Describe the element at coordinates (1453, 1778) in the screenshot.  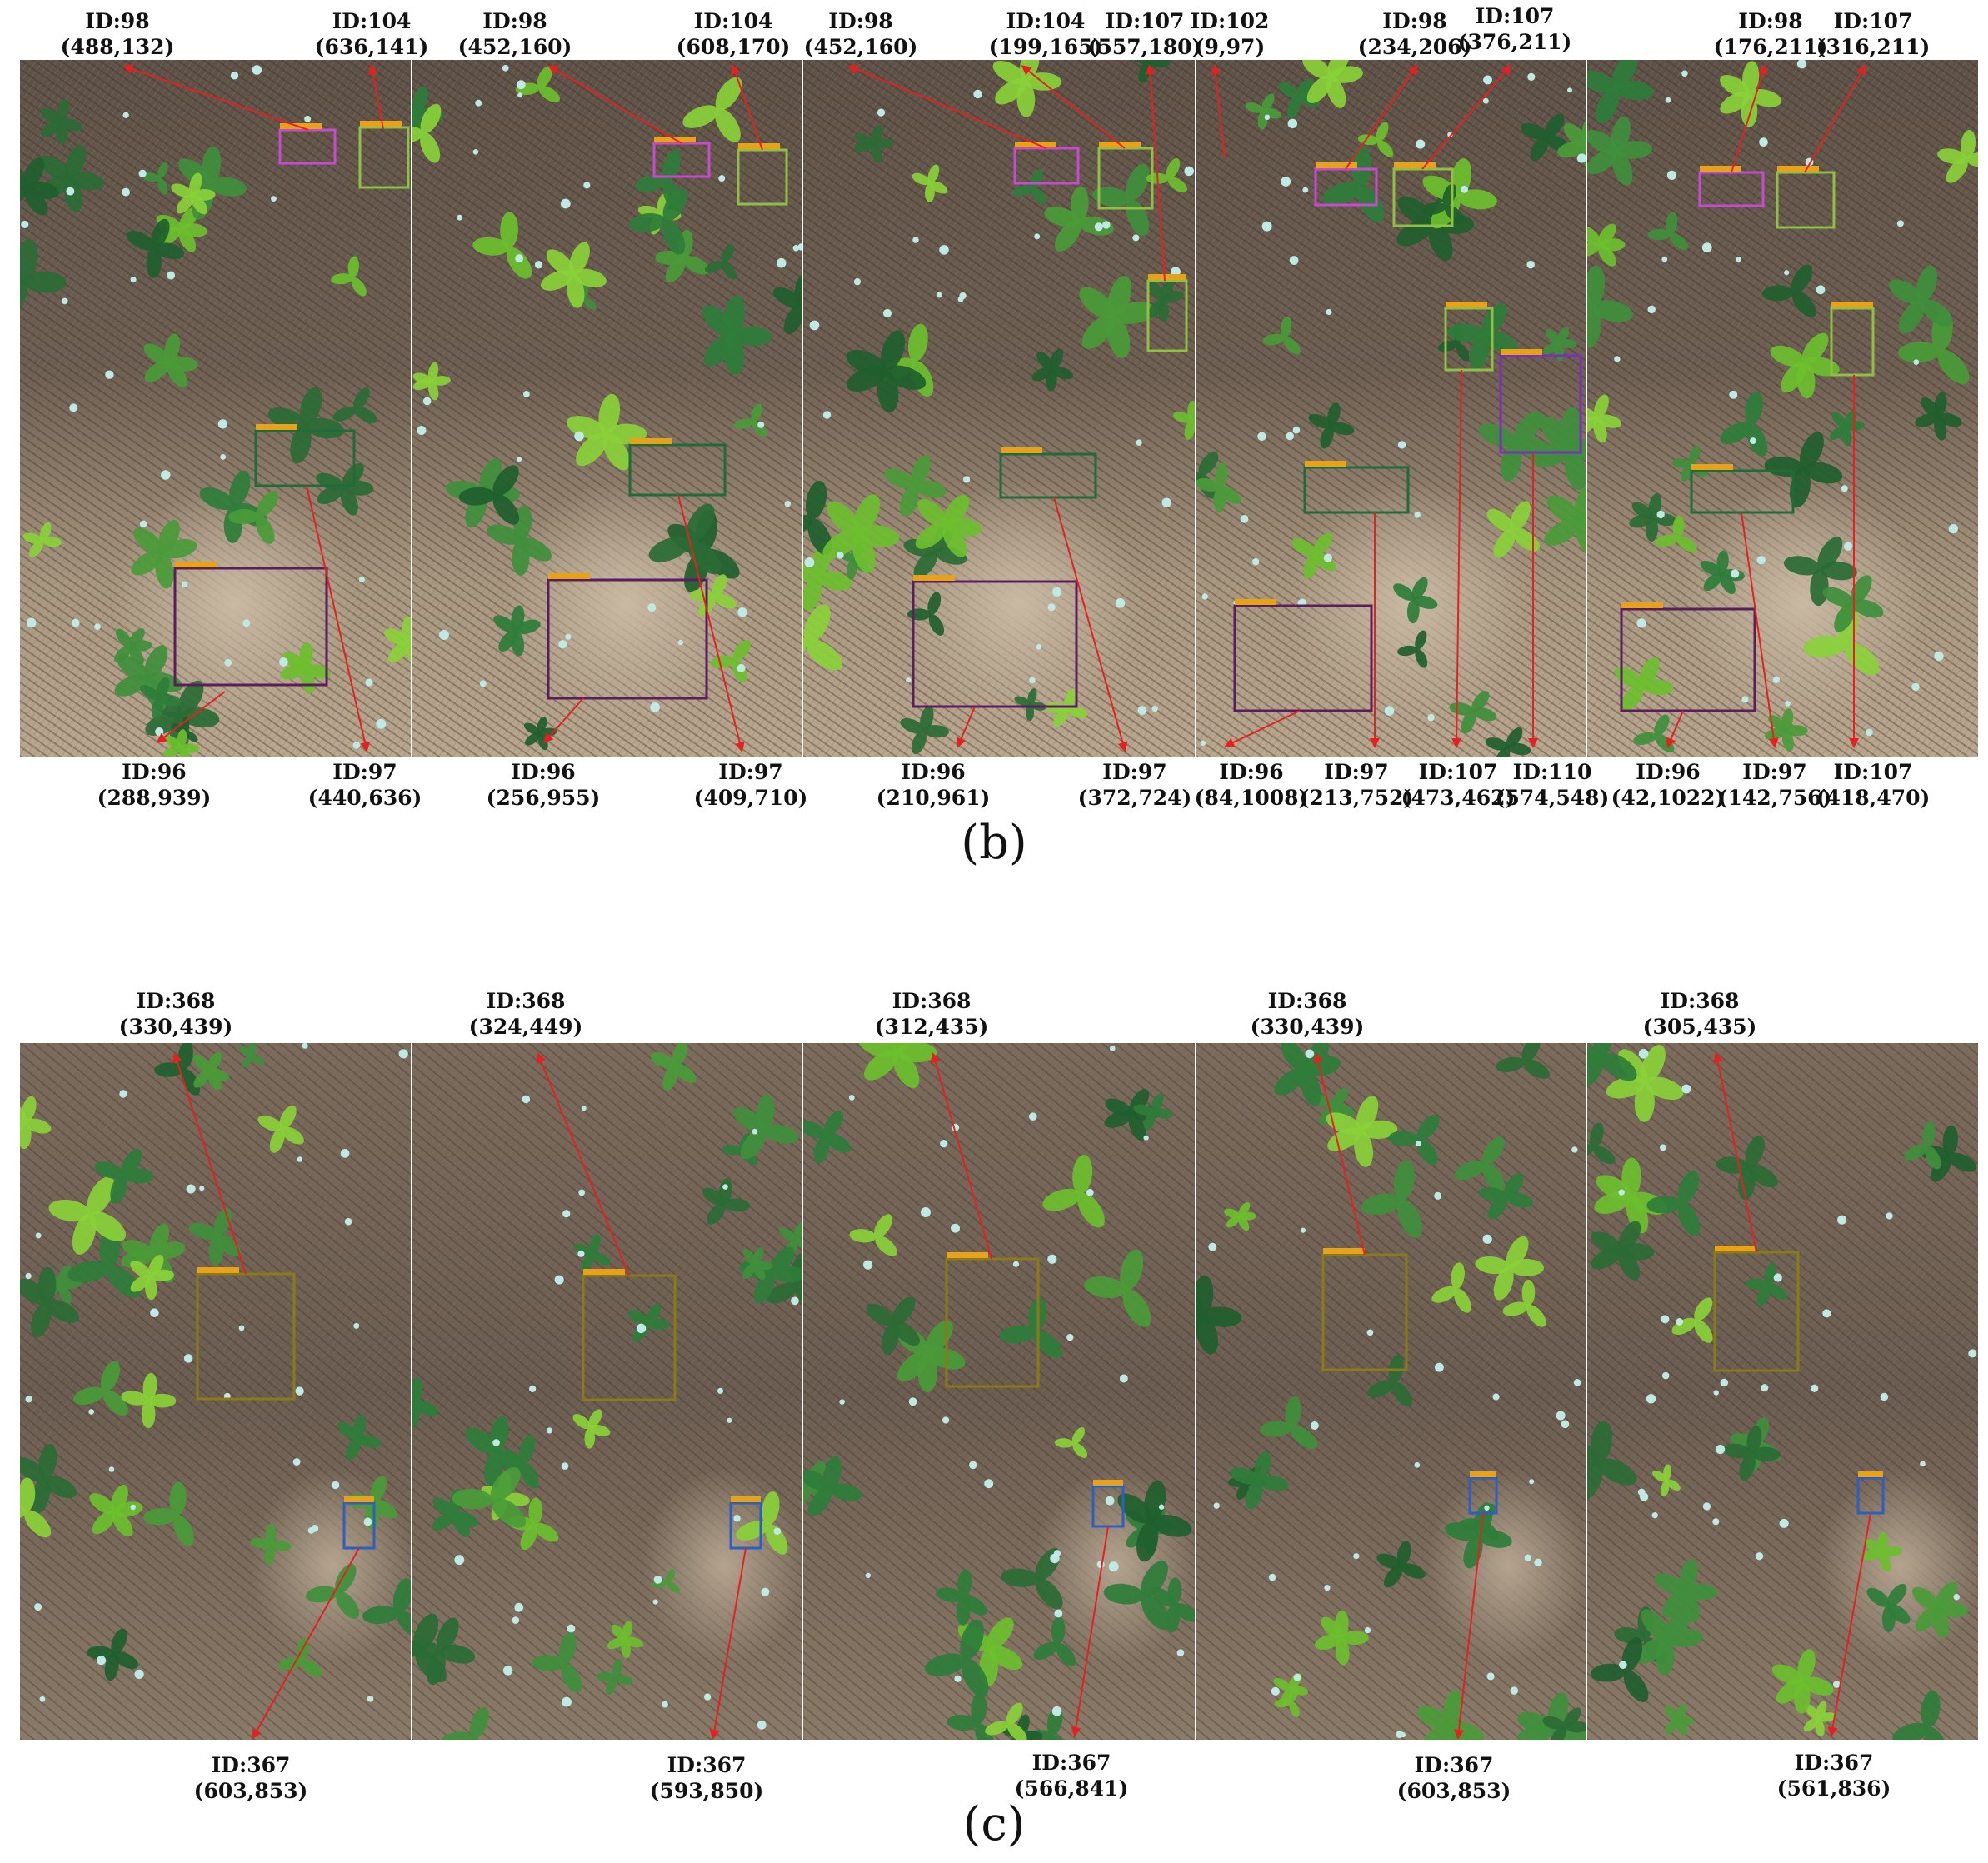
I see `label-c4-id367: ID:367 (603,853)` at that location.